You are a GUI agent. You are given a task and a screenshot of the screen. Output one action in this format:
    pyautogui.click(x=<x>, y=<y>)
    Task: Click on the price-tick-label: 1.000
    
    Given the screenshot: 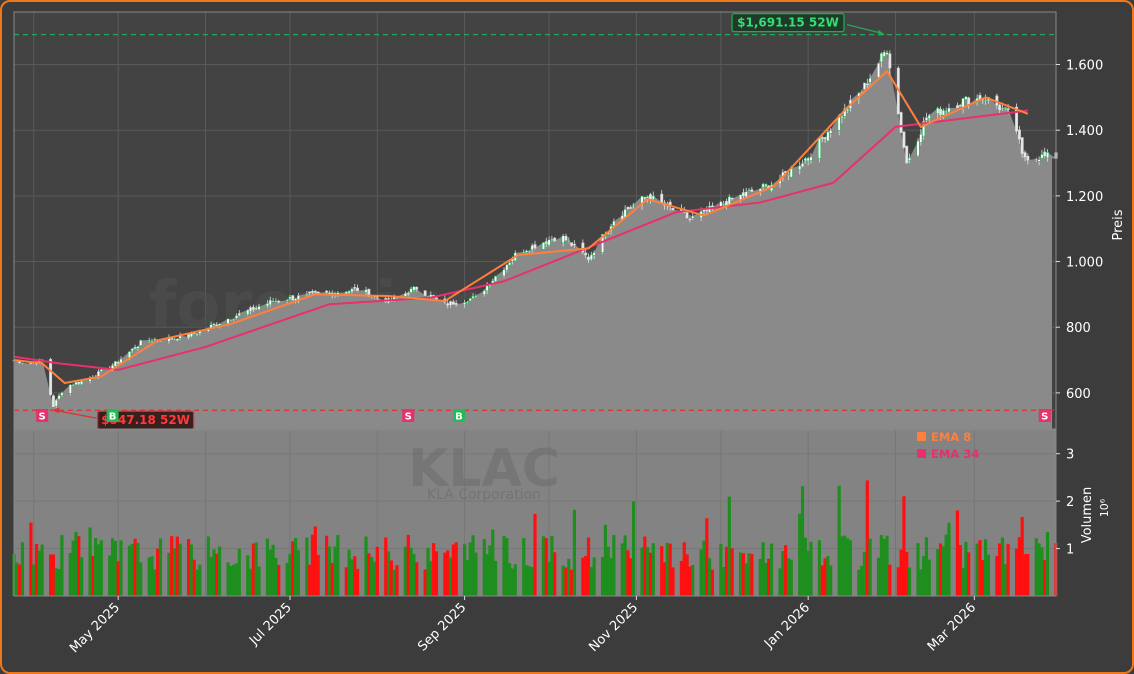 What is the action you would take?
    pyautogui.click(x=1084, y=263)
    